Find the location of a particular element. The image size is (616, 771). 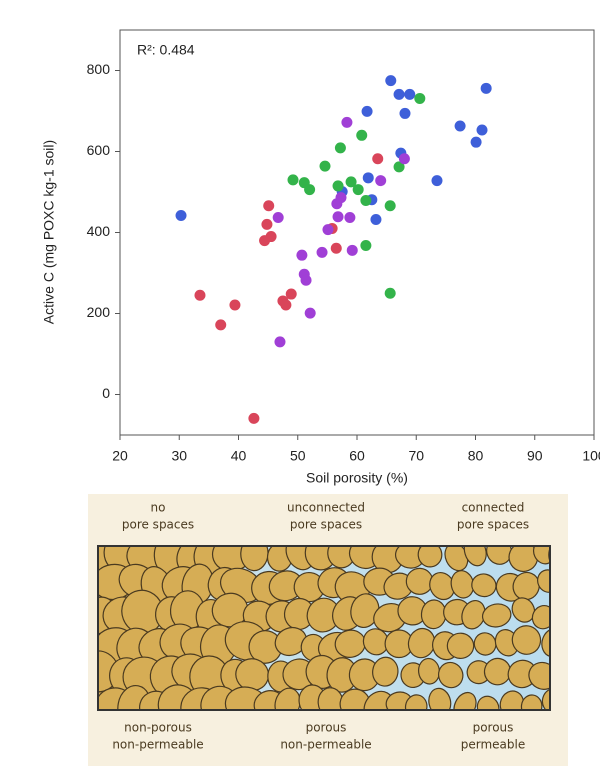

x-tick-label: 80 is located at coordinates (476, 456).